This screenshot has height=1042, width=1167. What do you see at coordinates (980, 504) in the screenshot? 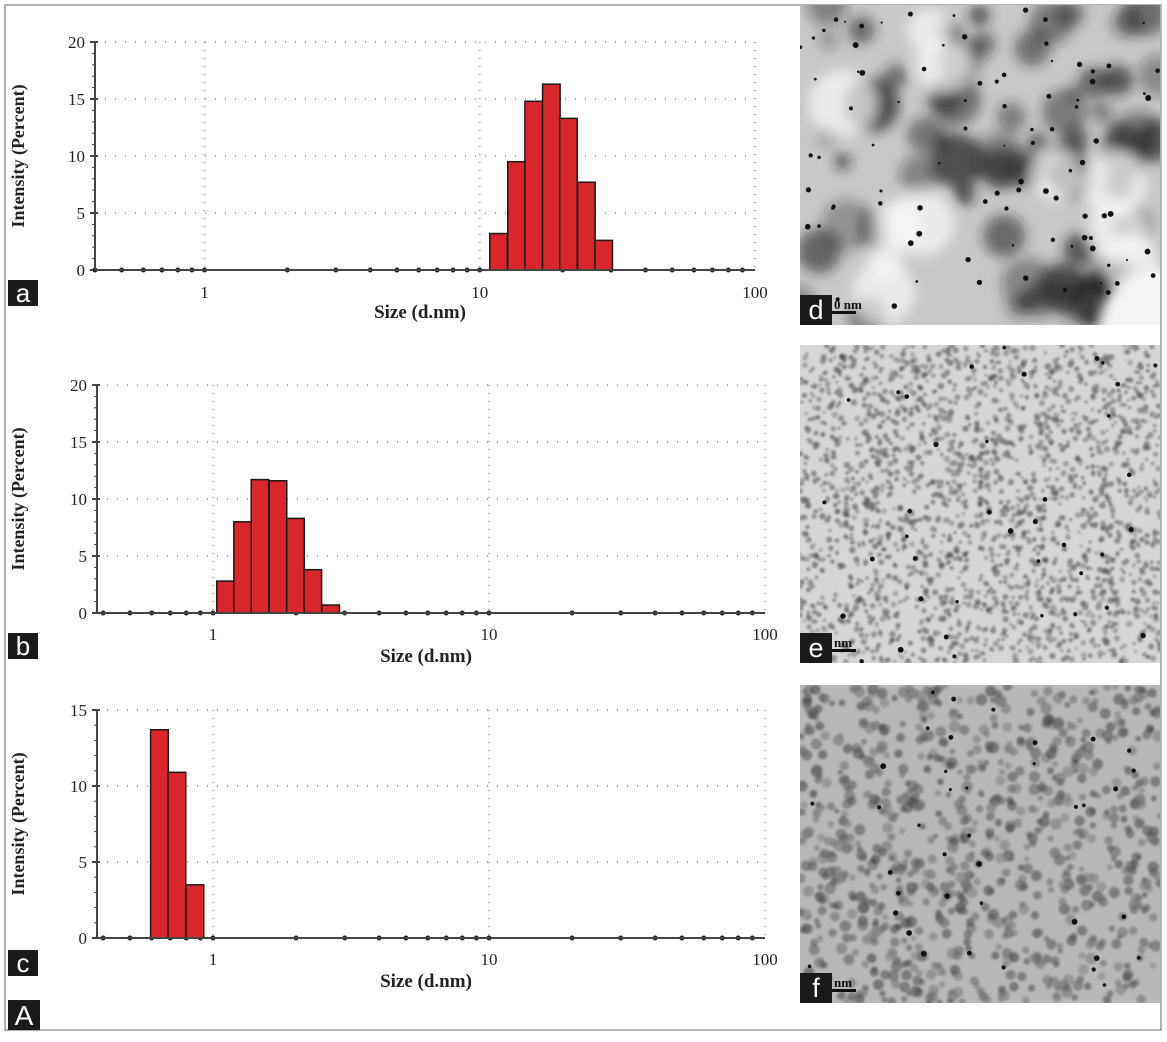
I see `tem-image-e: nm` at bounding box center [980, 504].